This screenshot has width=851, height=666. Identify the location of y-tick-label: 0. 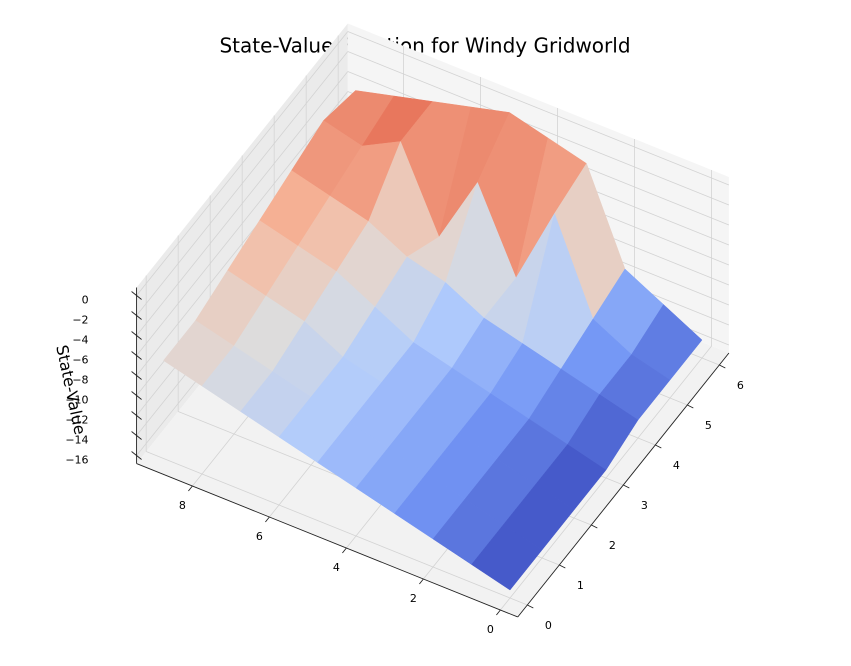
(548, 625).